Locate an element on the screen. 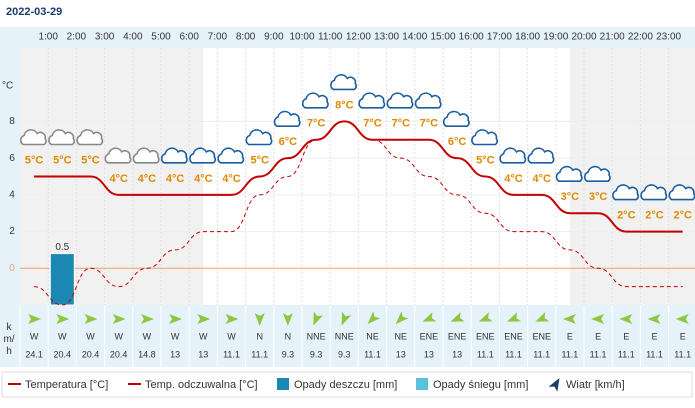 This screenshot has height=408, width=695. hour-label: 15:00 is located at coordinates (442, 37).